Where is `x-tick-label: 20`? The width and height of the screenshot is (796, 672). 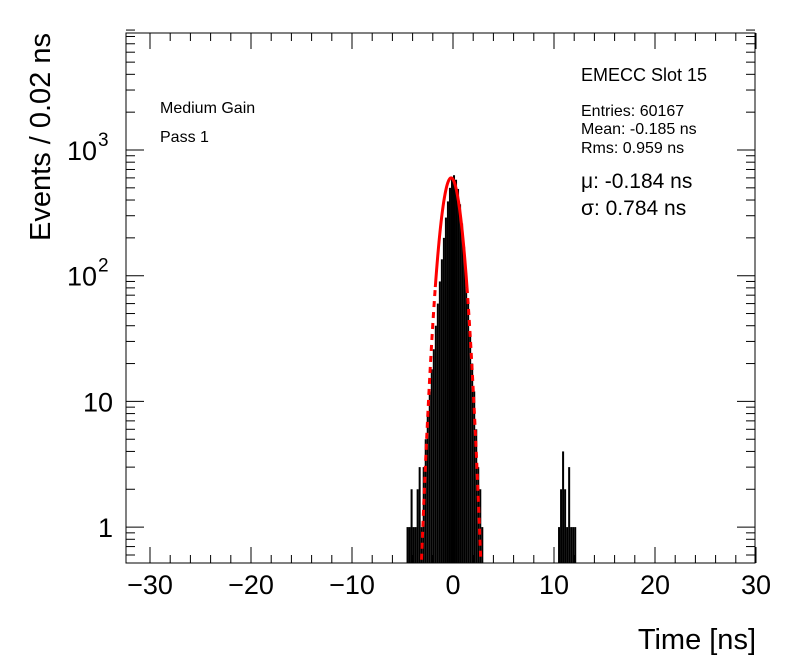
x-tick-label: 20 is located at coordinates (655, 585).